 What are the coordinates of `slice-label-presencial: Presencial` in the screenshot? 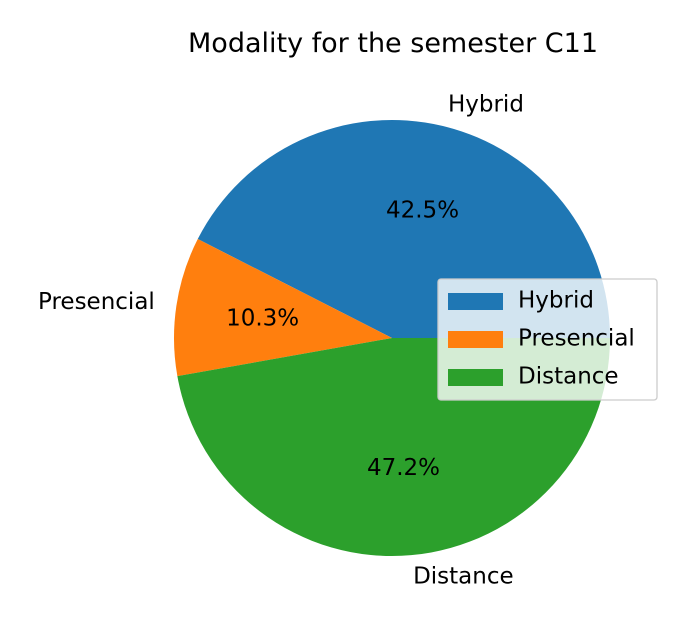 It's located at (96, 302).